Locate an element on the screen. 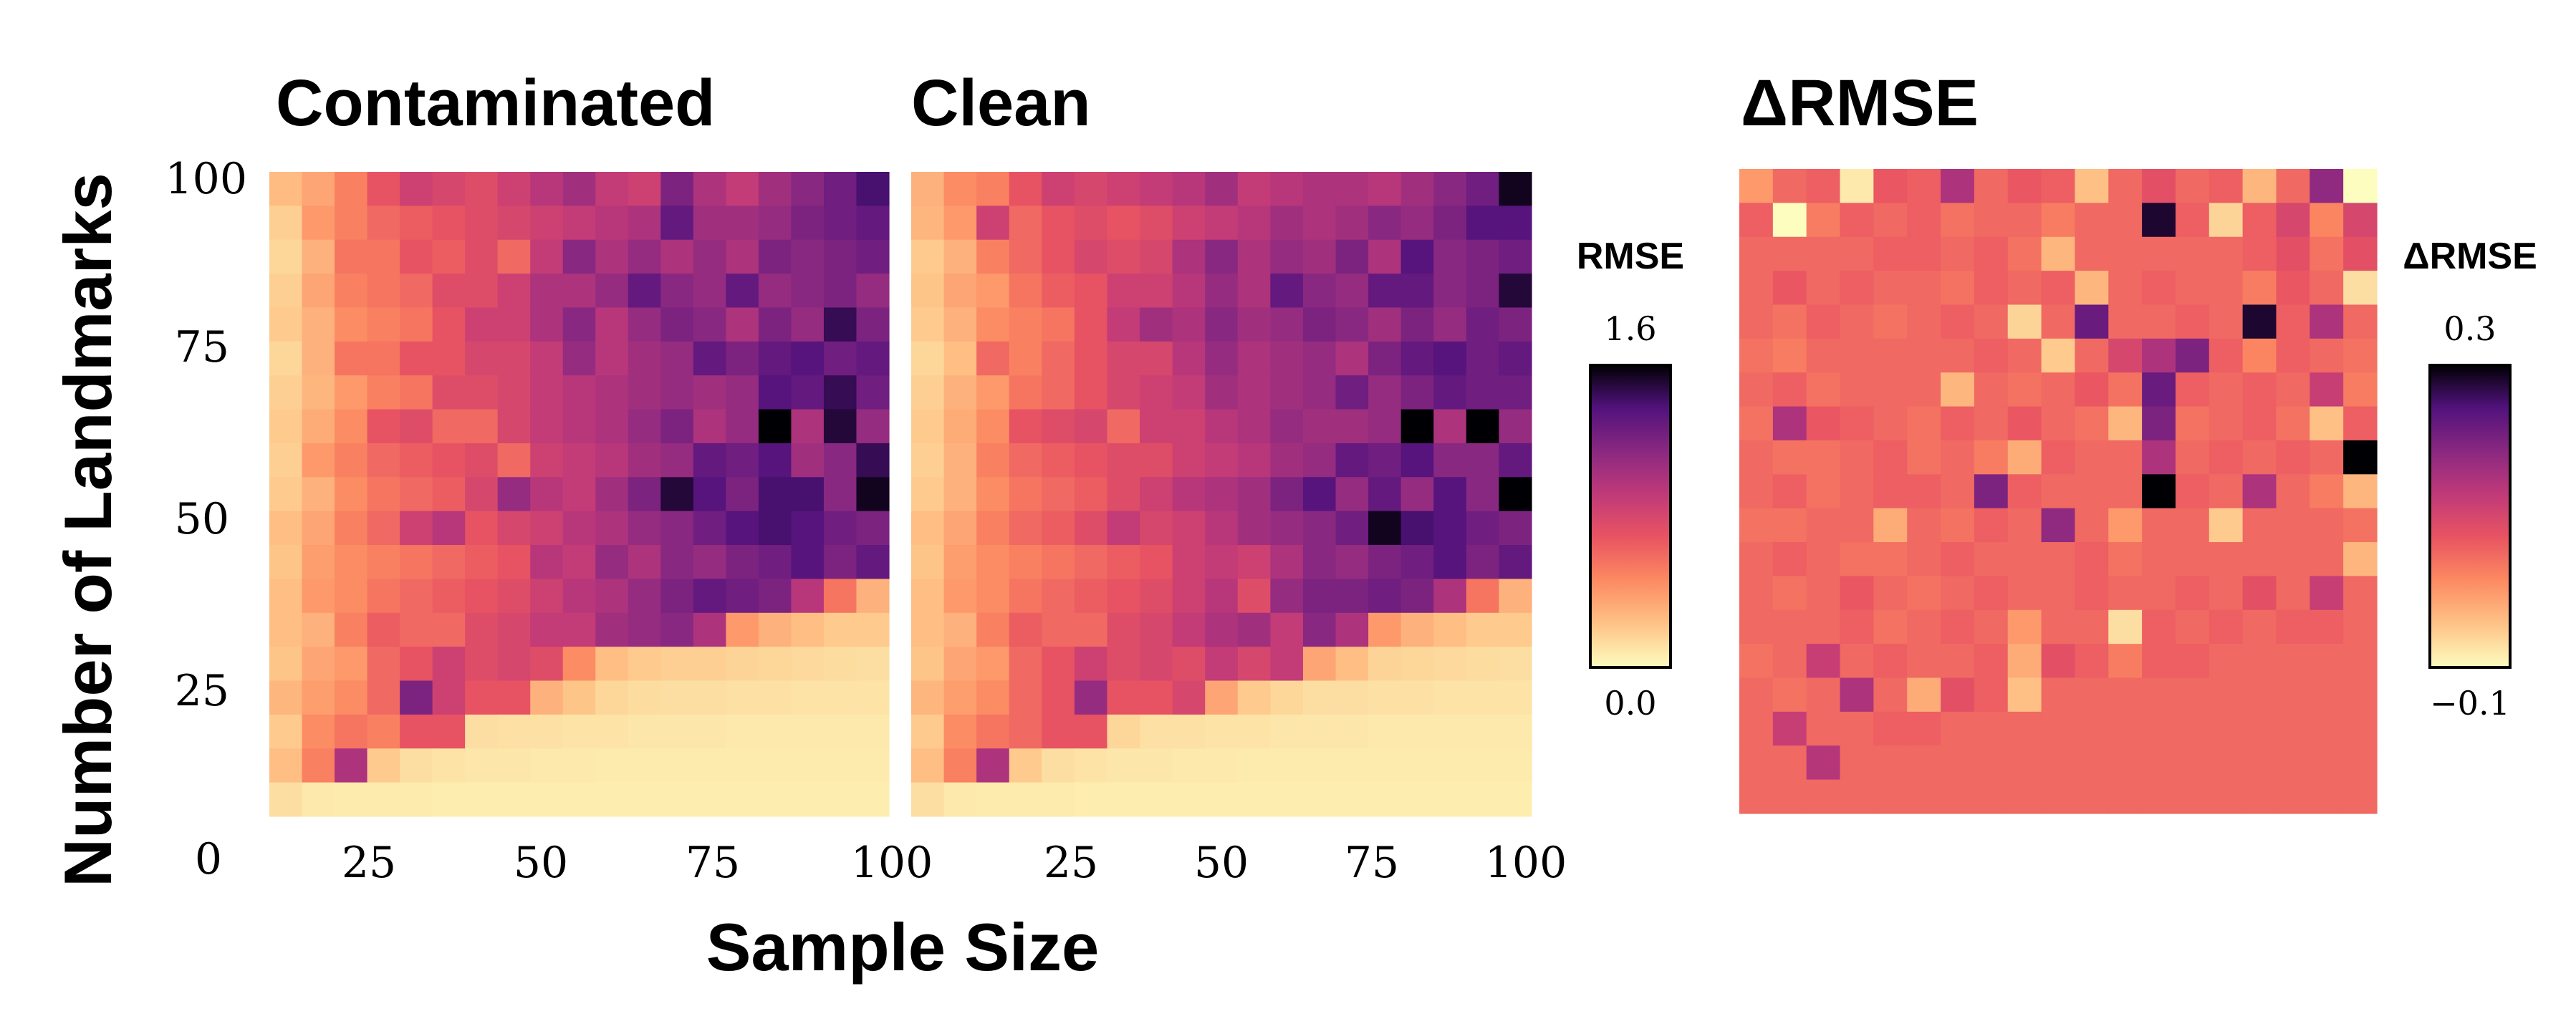 Image resolution: width=2576 pixels, height=1029 pixels. colorbar-max-label: 1.6 is located at coordinates (1630, 329).